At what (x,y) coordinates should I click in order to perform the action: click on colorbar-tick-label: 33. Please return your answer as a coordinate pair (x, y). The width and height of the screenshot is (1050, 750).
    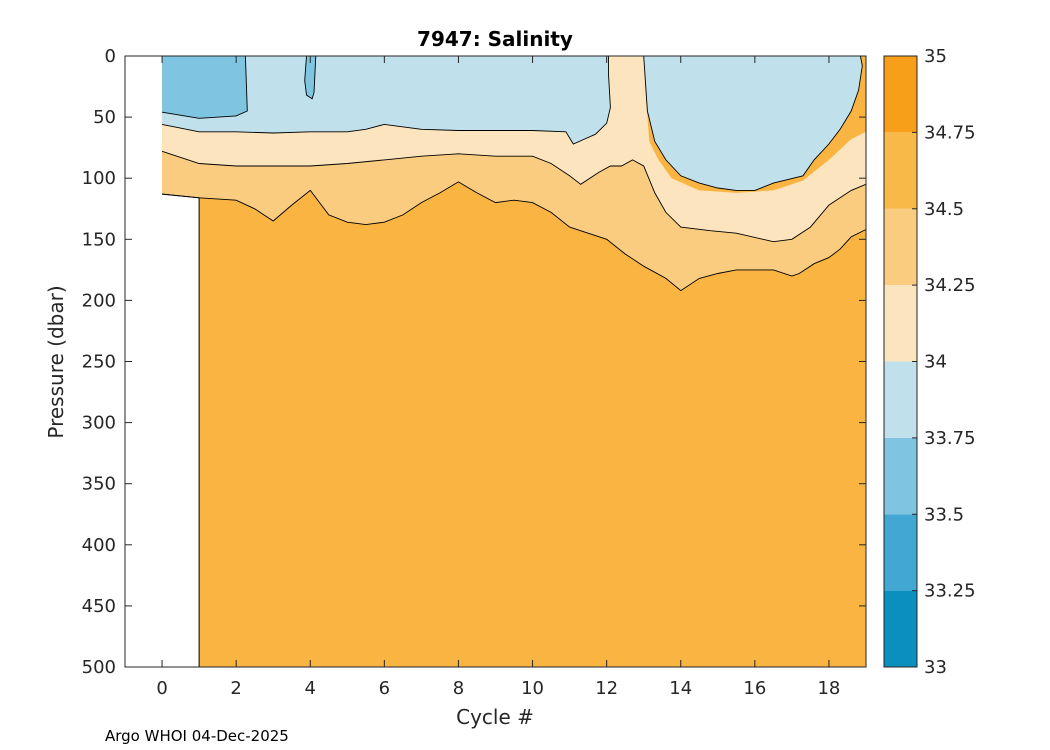
    Looking at the image, I should click on (935, 667).